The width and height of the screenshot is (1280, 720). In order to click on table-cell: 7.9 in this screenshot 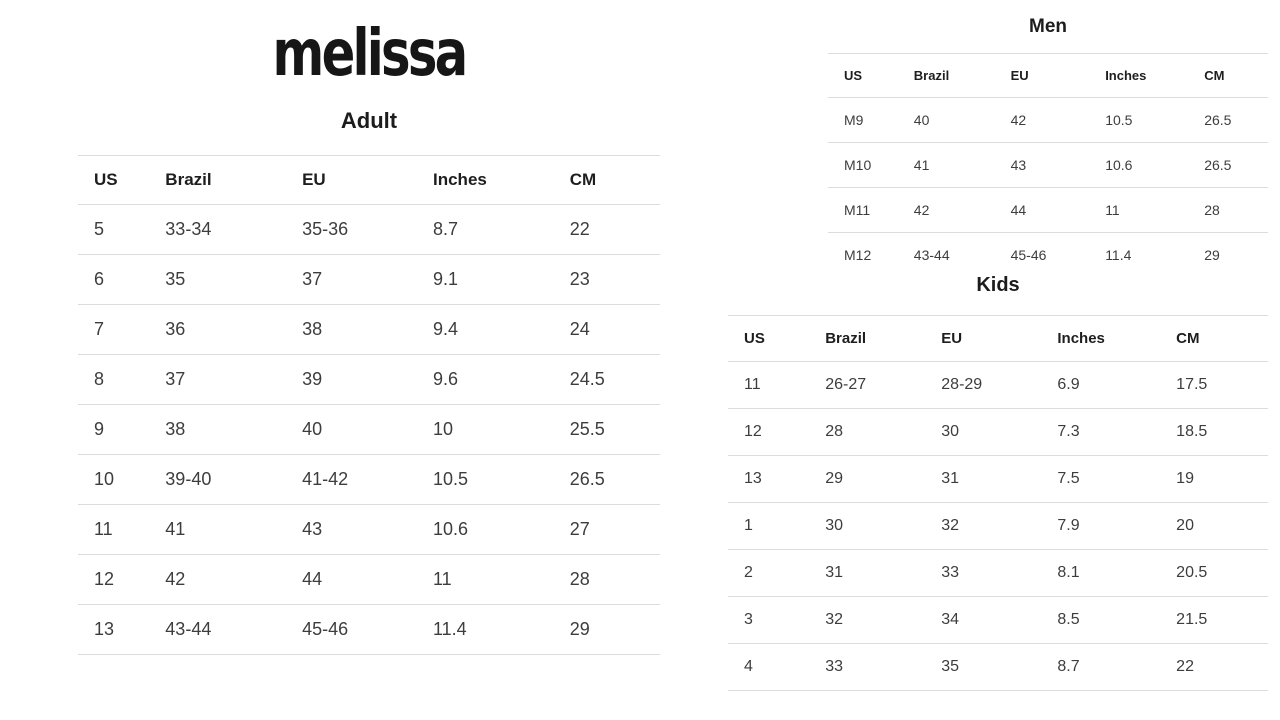, I will do `click(1068, 525)`.